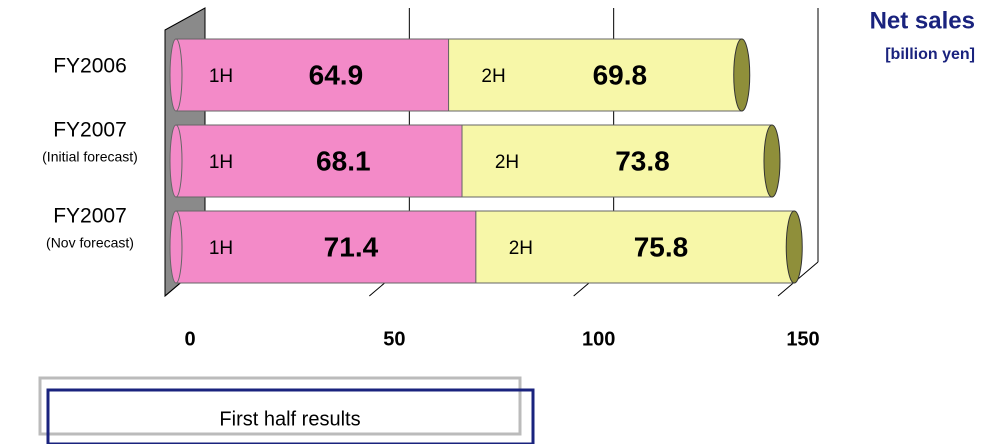  I want to click on x-tick-label: 100, so click(598, 339).